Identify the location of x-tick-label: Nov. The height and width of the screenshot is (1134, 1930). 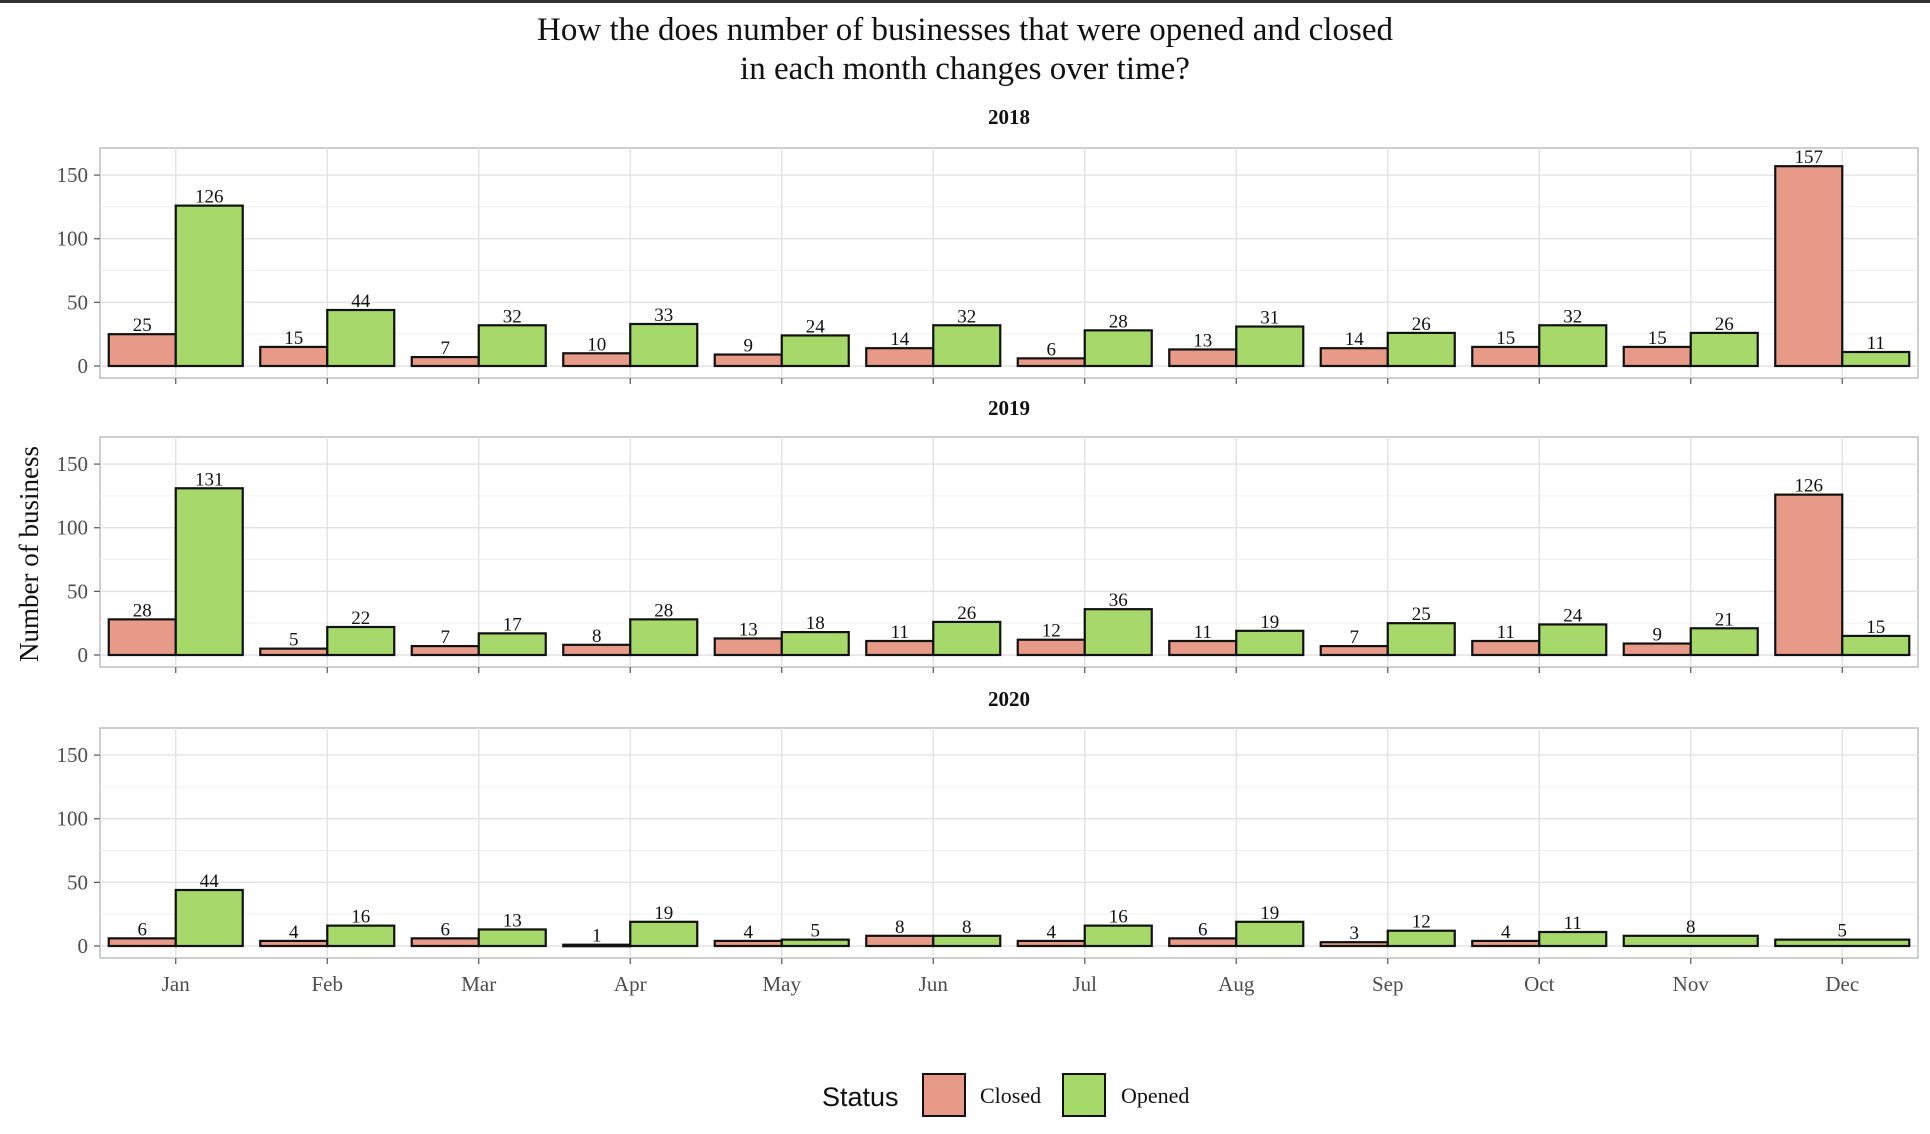
(1691, 984).